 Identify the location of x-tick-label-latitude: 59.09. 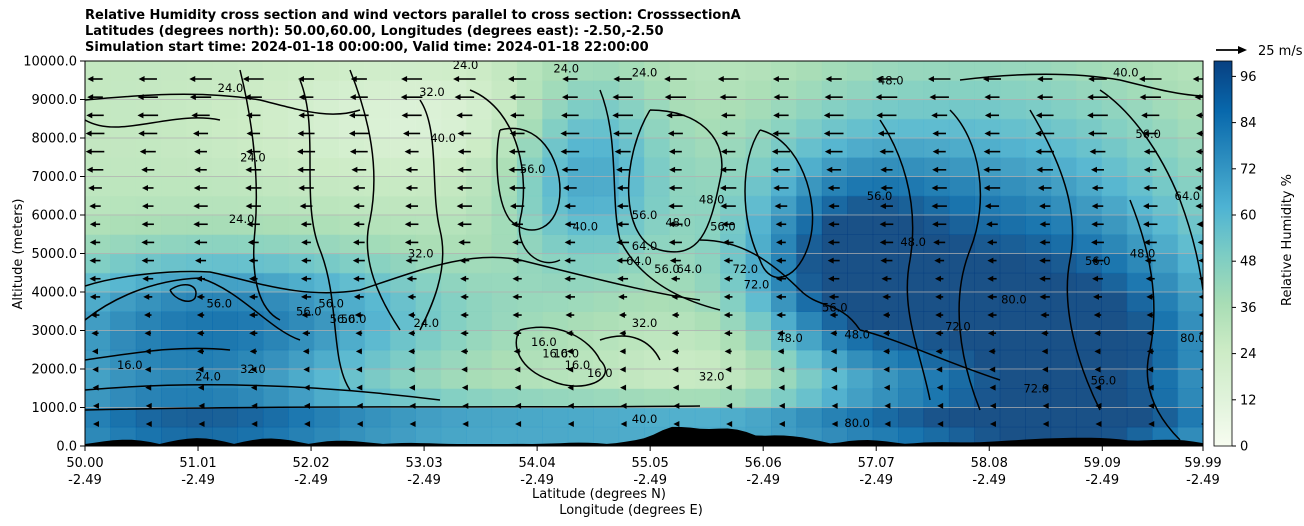
(1102, 463).